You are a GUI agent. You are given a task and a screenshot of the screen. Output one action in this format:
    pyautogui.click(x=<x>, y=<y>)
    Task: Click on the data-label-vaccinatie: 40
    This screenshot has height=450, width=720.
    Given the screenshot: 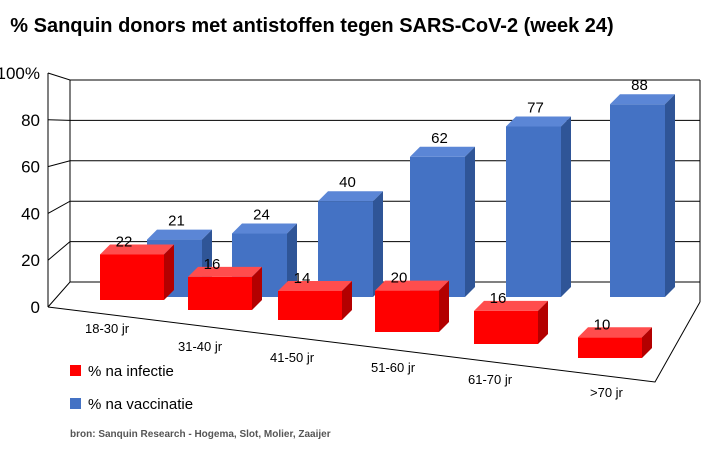 What is the action you would take?
    pyautogui.click(x=347, y=182)
    